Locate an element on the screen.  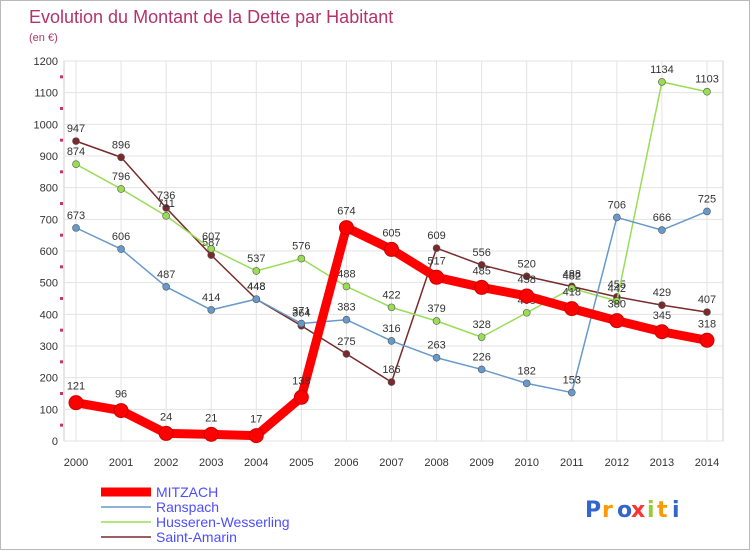
data-label: 418 is located at coordinates (572, 293).